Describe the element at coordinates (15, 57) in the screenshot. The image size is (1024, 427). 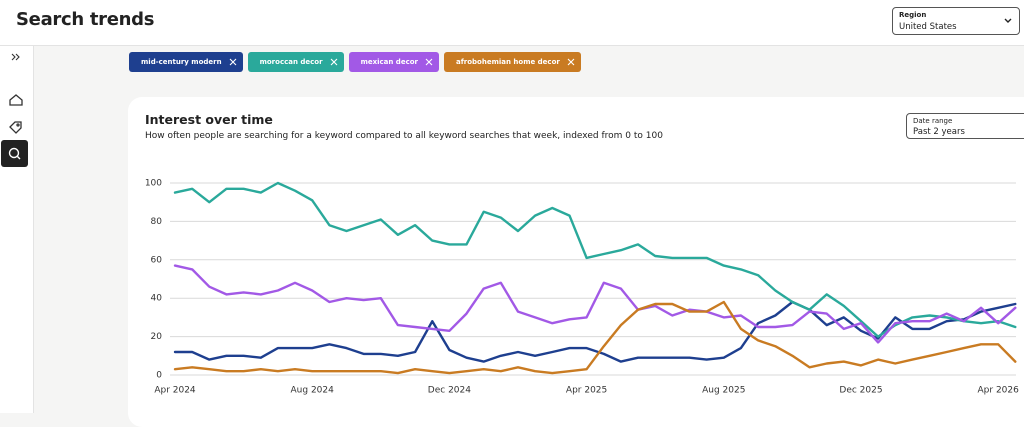
I see `expand-icon` at that location.